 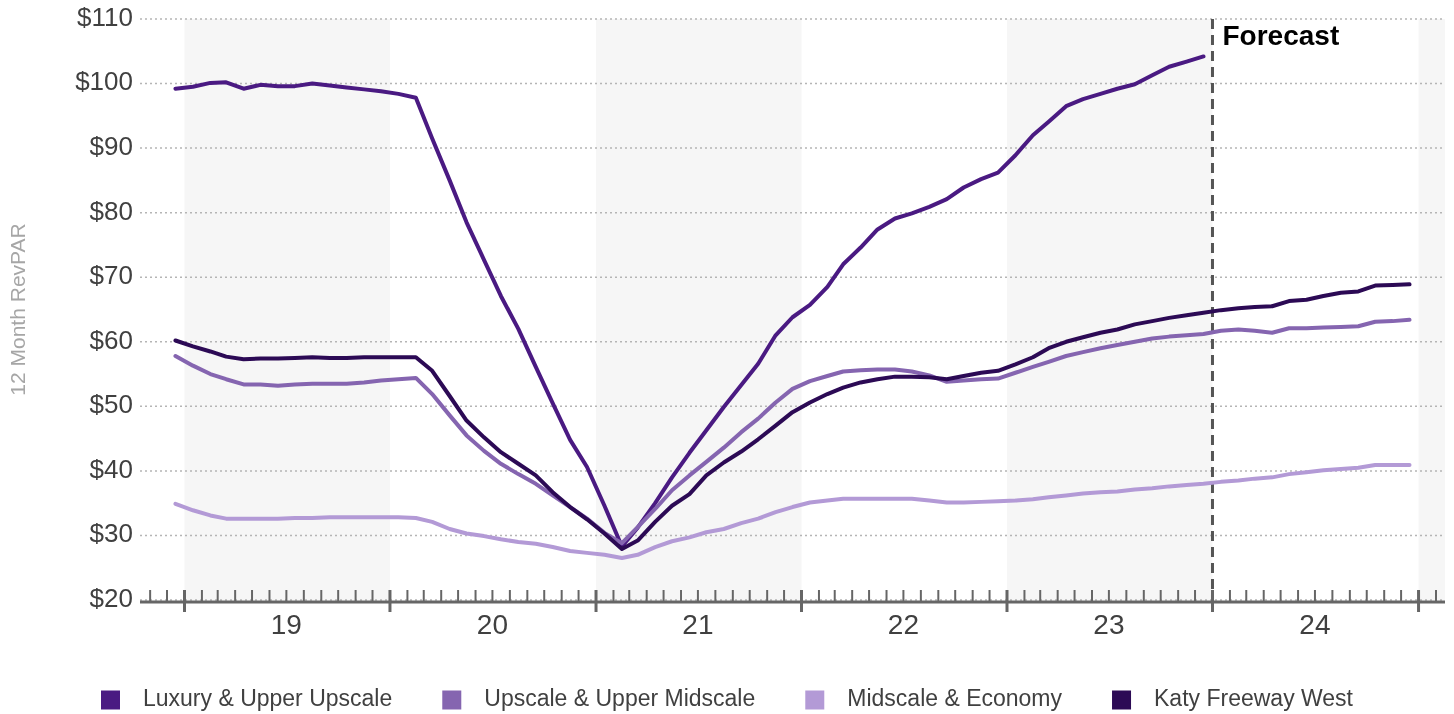 What do you see at coordinates (1315, 625) in the screenshot?
I see `x-tick-label: 24` at bounding box center [1315, 625].